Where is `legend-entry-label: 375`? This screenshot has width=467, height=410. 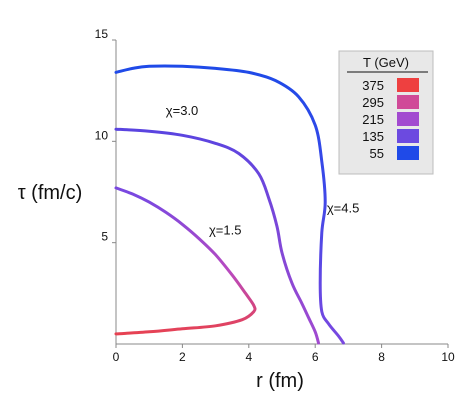
legend-entry-label: 375 is located at coordinates (373, 85).